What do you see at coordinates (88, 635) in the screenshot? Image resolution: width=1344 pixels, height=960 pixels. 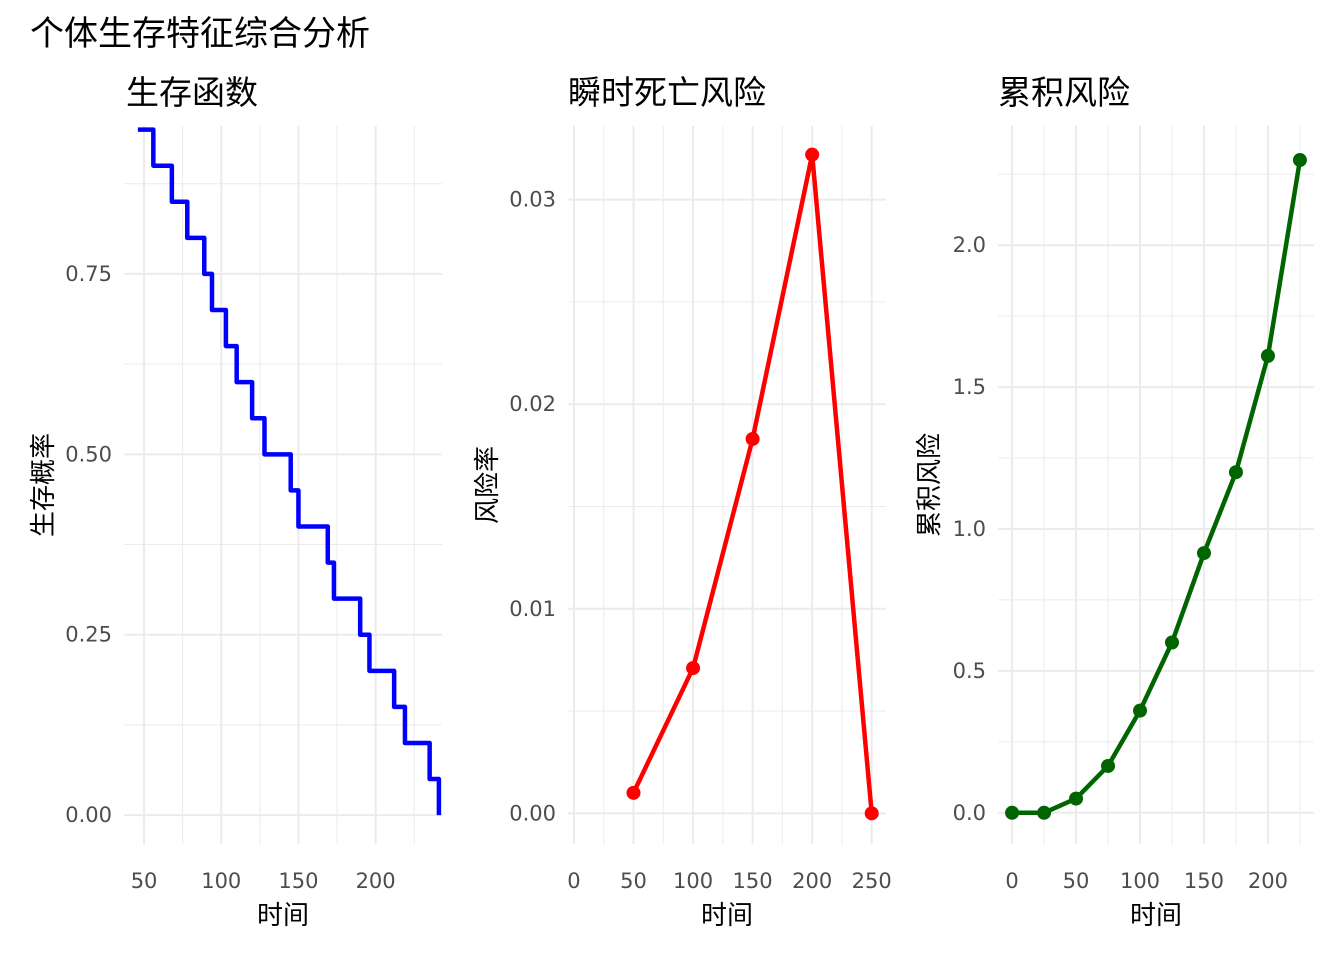 I see `y-tick-label: 0.25` at bounding box center [88, 635].